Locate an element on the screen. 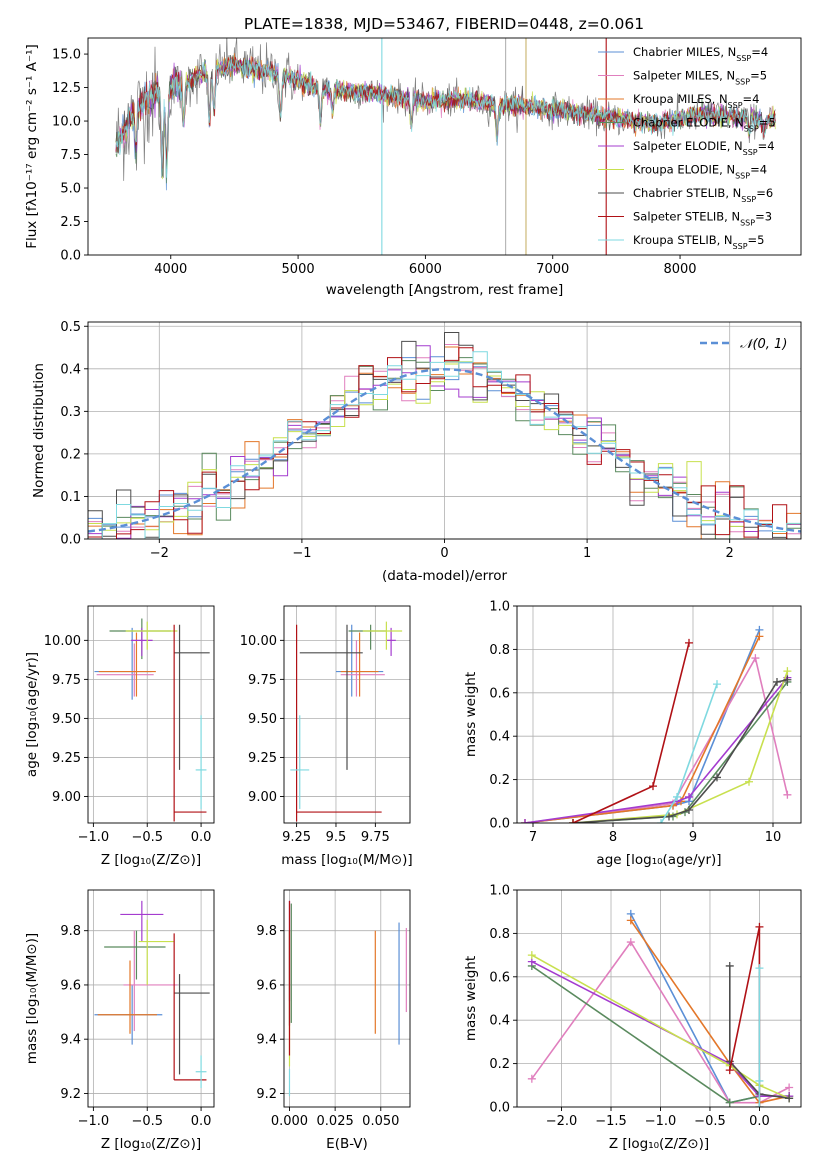 The image size is (819, 1170). y-tick-label: 1.0 is located at coordinates (499, 891).